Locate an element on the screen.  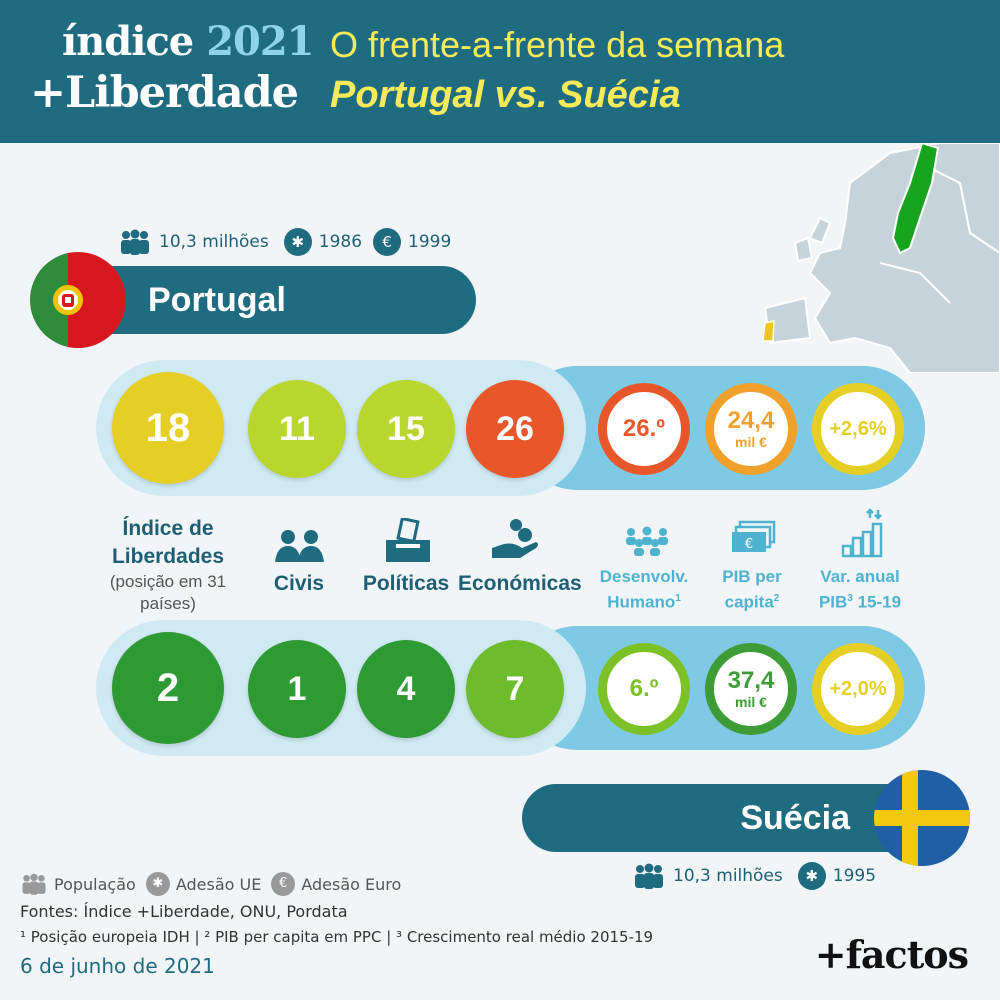
label-idh: Desenvolv. Humano1 is located at coordinates (644, 589).